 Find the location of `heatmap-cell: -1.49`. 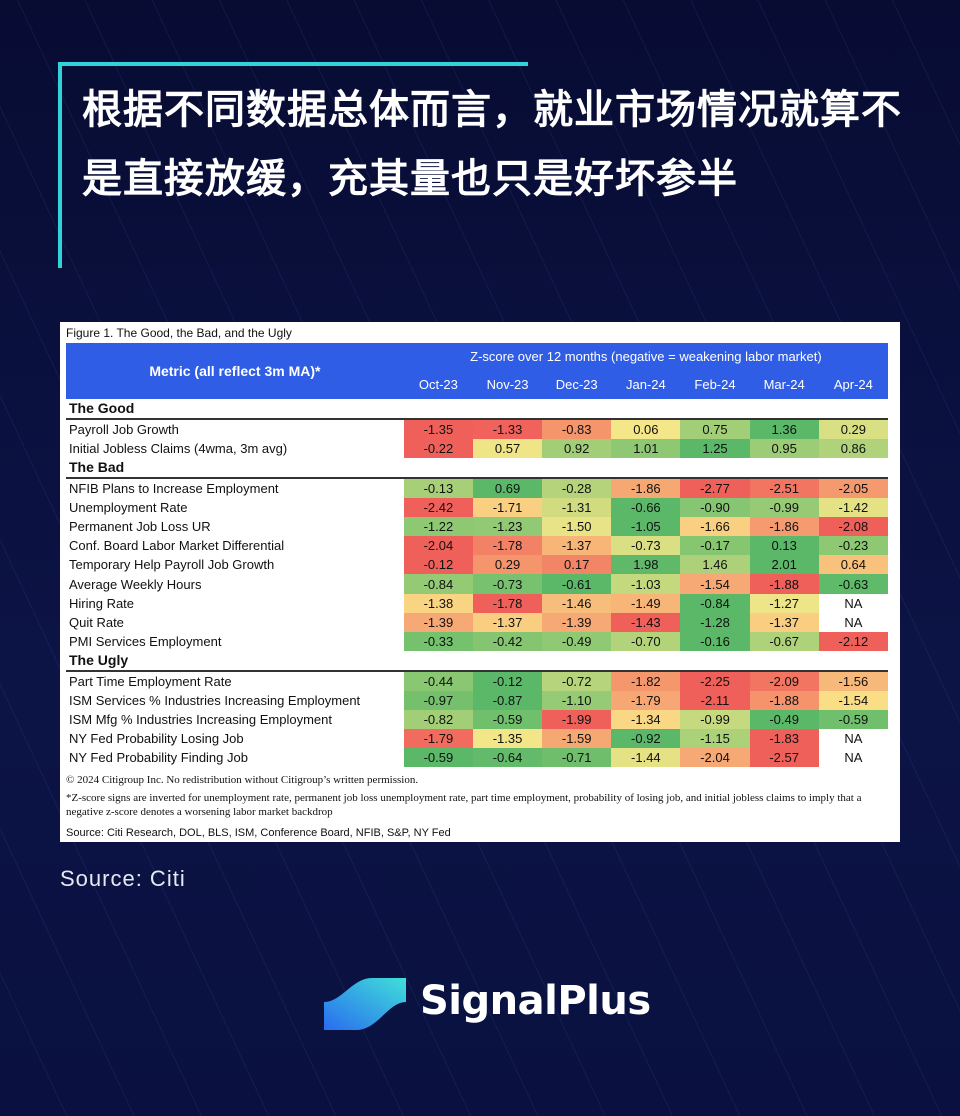

heatmap-cell: -1.49 is located at coordinates (646, 603).